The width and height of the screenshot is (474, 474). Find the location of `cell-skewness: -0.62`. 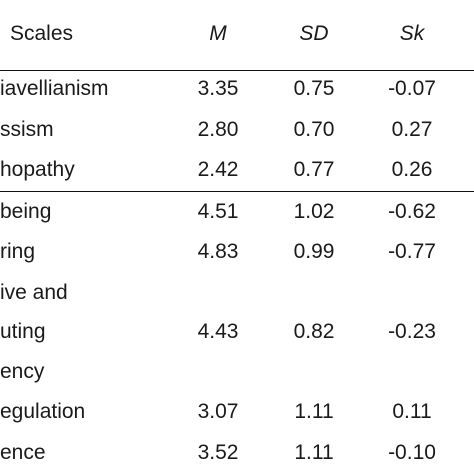

cell-skewness: -0.62 is located at coordinates (412, 211).